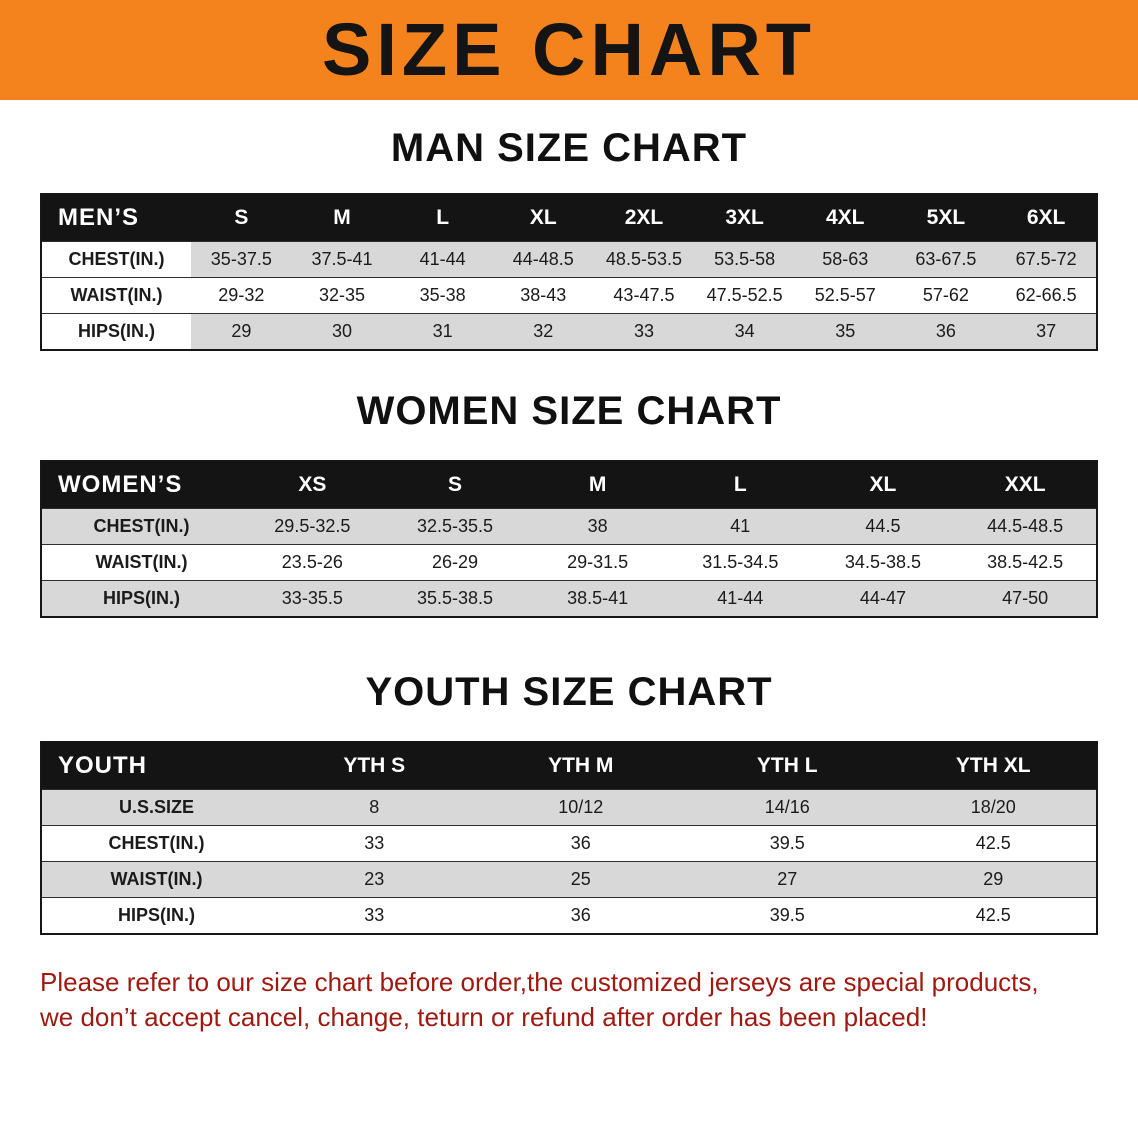 The height and width of the screenshot is (1132, 1138). I want to click on table-row: HIPS(IN.) 33 36 39.5 42.5, so click(569, 915).